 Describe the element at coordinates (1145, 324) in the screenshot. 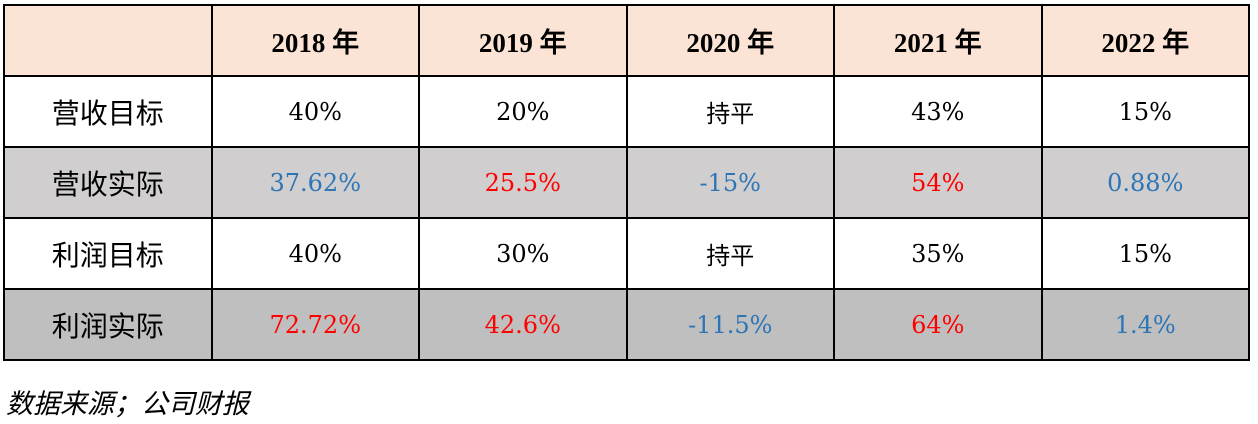

I see `table-cell: 1.4%` at that location.